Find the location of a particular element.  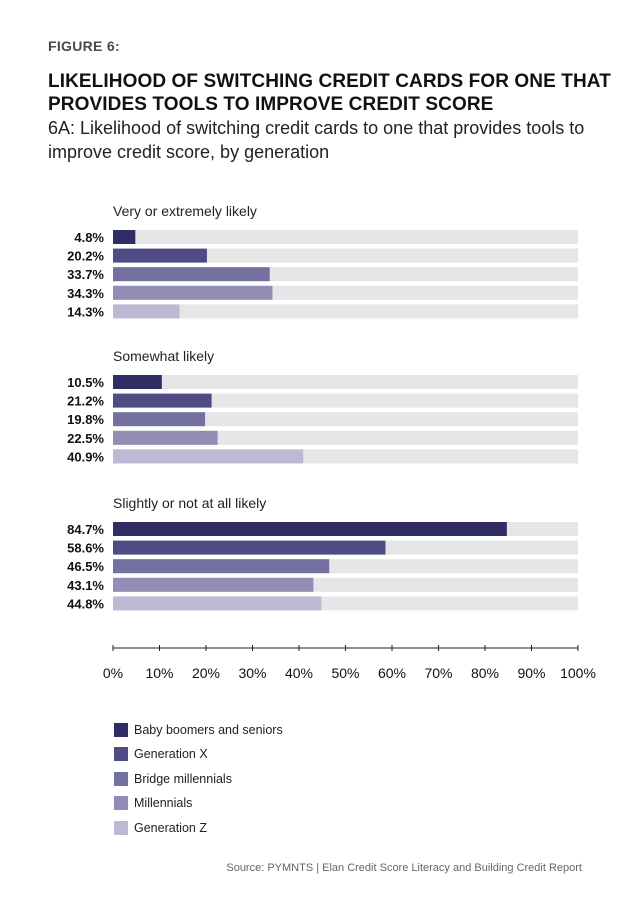

bar-value-label: 10.5% is located at coordinates (85, 382).